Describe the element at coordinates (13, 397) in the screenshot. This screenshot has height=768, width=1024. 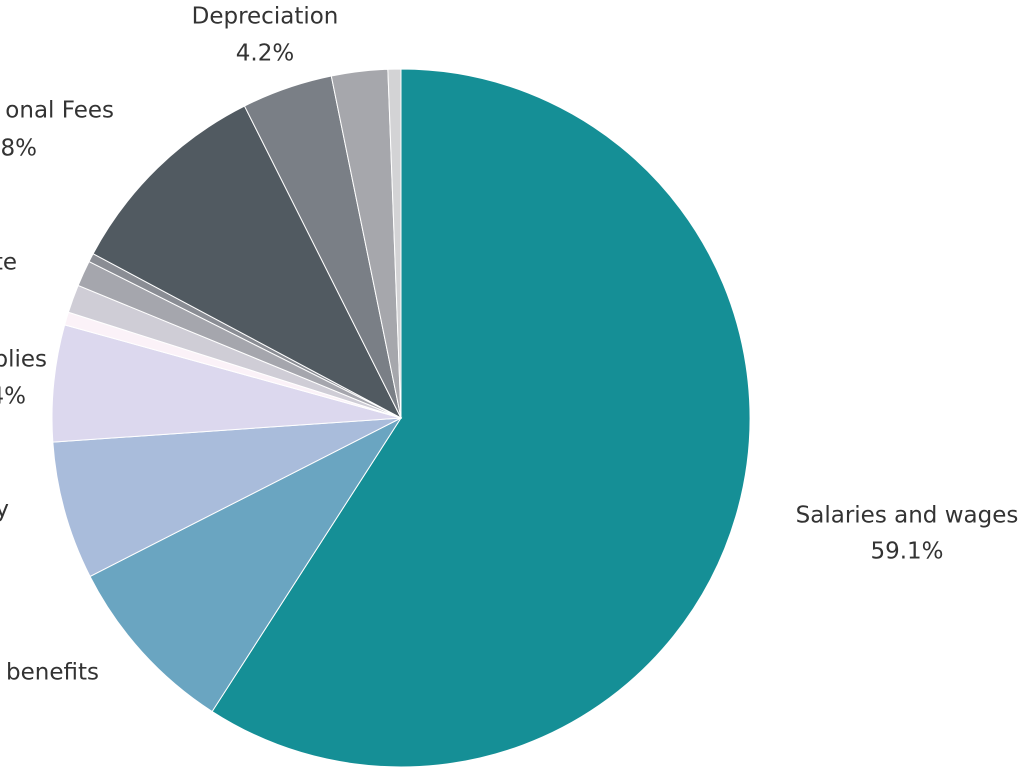
I see `slice-value-label: 4%` at that location.